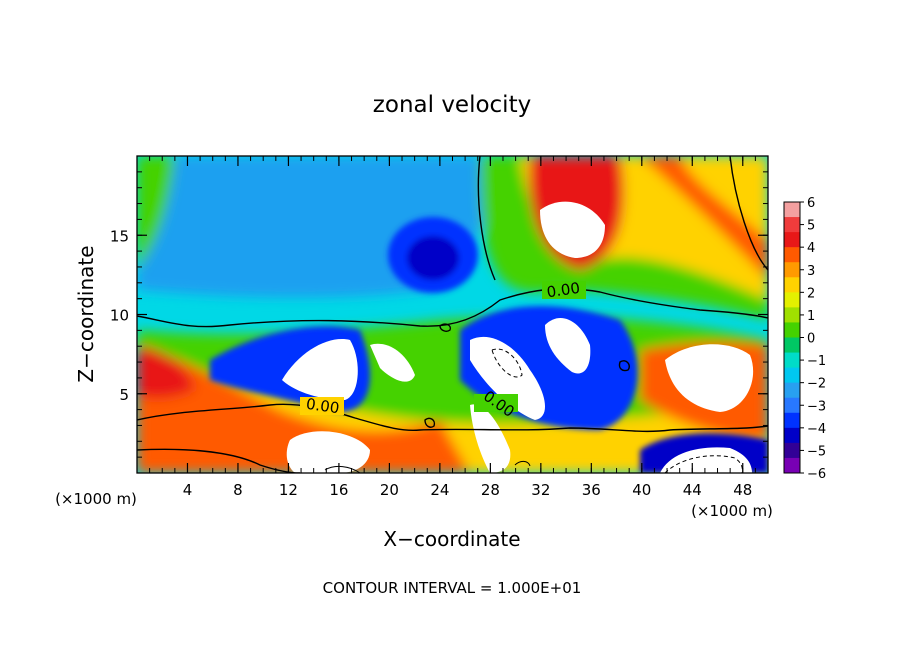 The height and width of the screenshot is (654, 904). What do you see at coordinates (811, 271) in the screenshot?
I see `colorbar-tick-label: 3` at bounding box center [811, 271].